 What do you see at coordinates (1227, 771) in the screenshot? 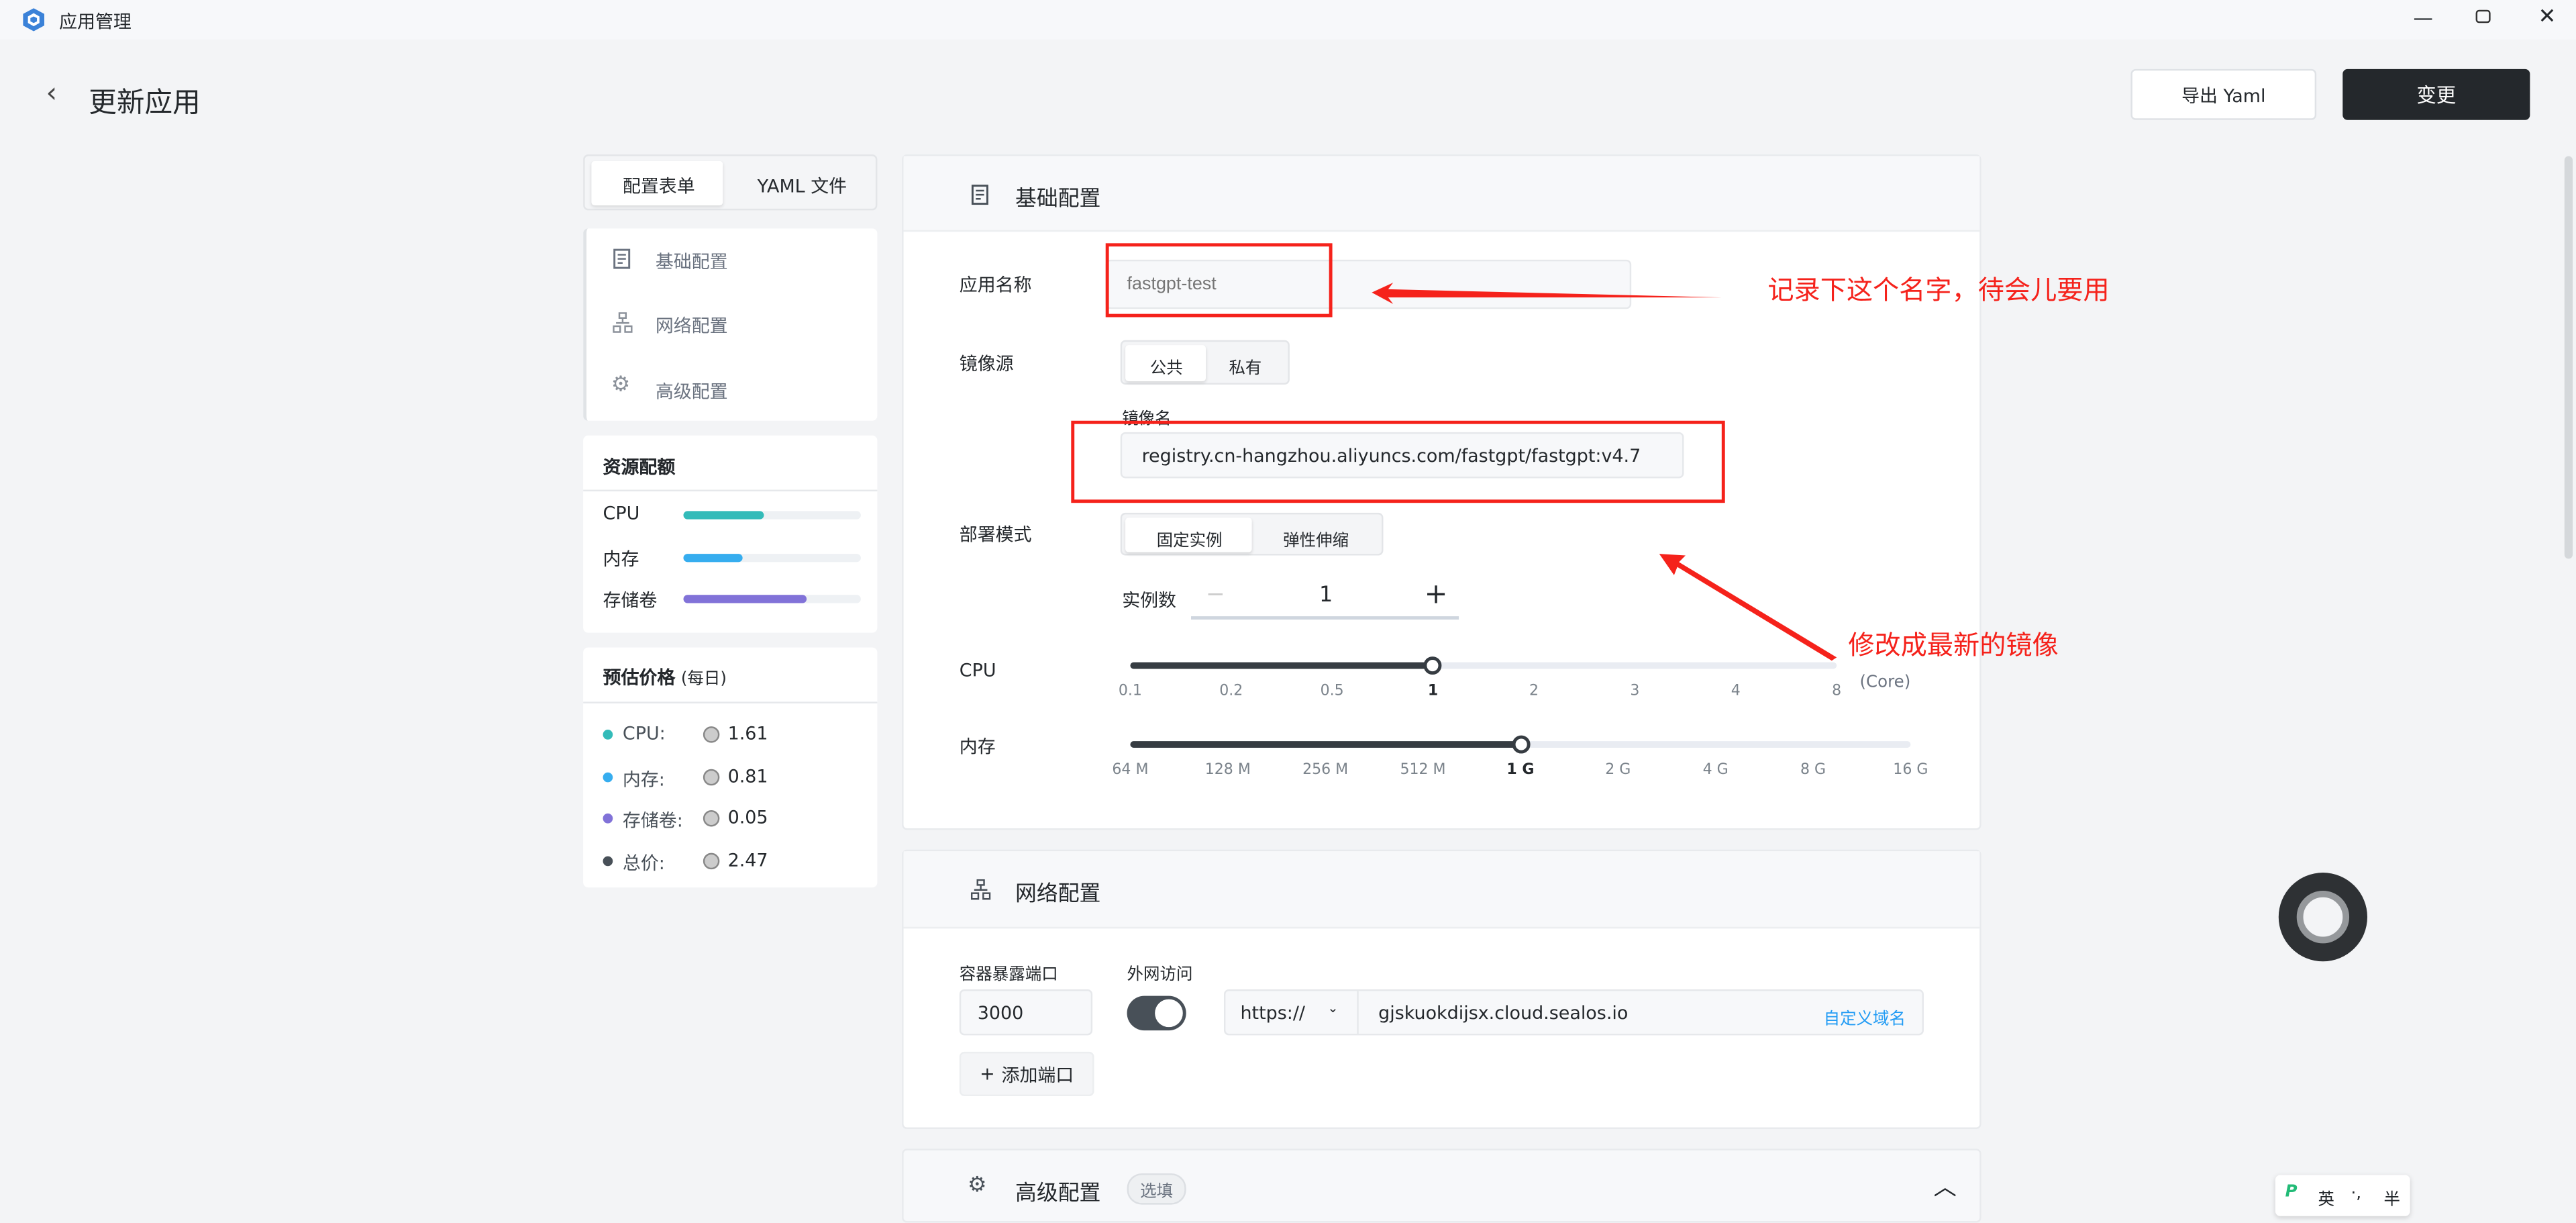
I see `mem-slider-tick-label: 128 M` at bounding box center [1227, 771].